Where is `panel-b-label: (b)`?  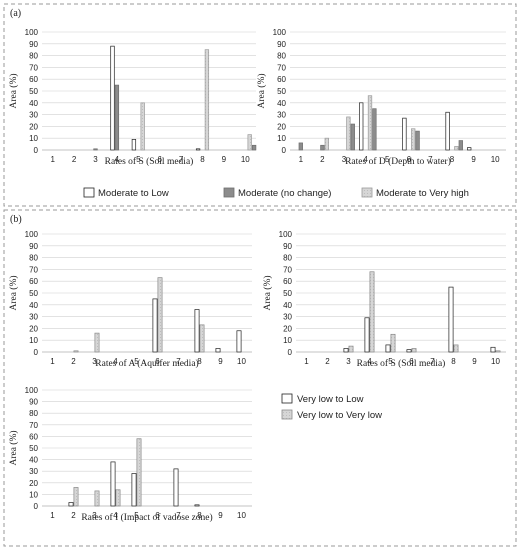 panel-b-label: (b) is located at coordinates (16, 219).